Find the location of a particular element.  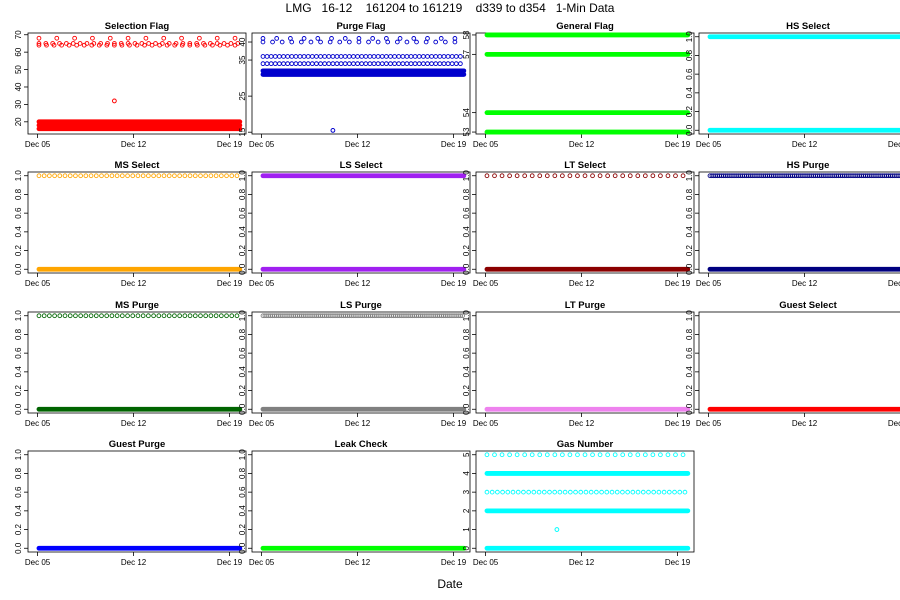

panel-title: Gas Number is located at coordinates (585, 444).